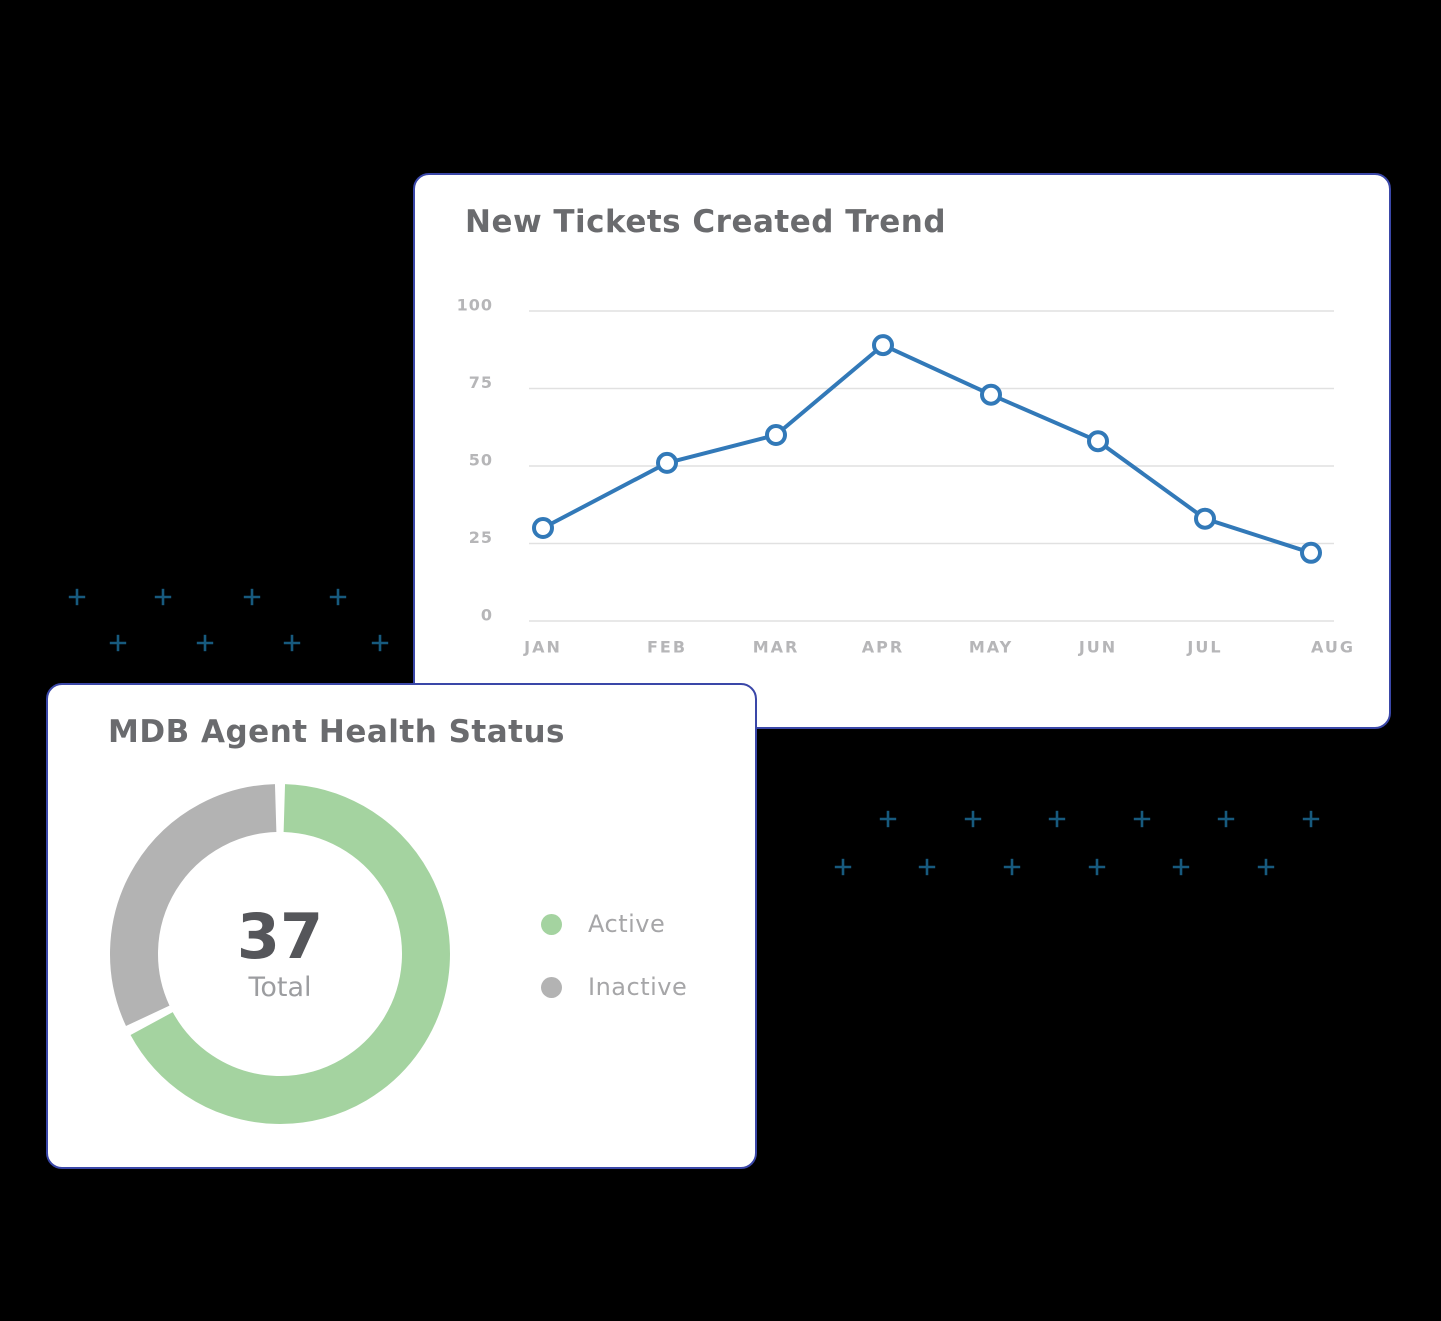 The height and width of the screenshot is (1321, 1441). What do you see at coordinates (627, 924) in the screenshot?
I see `legend-label-active: Active` at bounding box center [627, 924].